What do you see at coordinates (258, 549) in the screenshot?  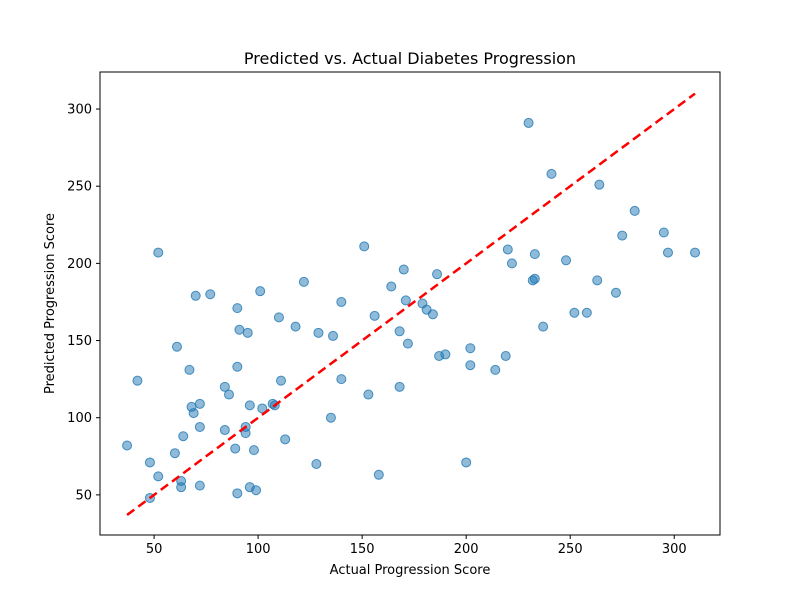 I see `x-tick-label: 100` at bounding box center [258, 549].